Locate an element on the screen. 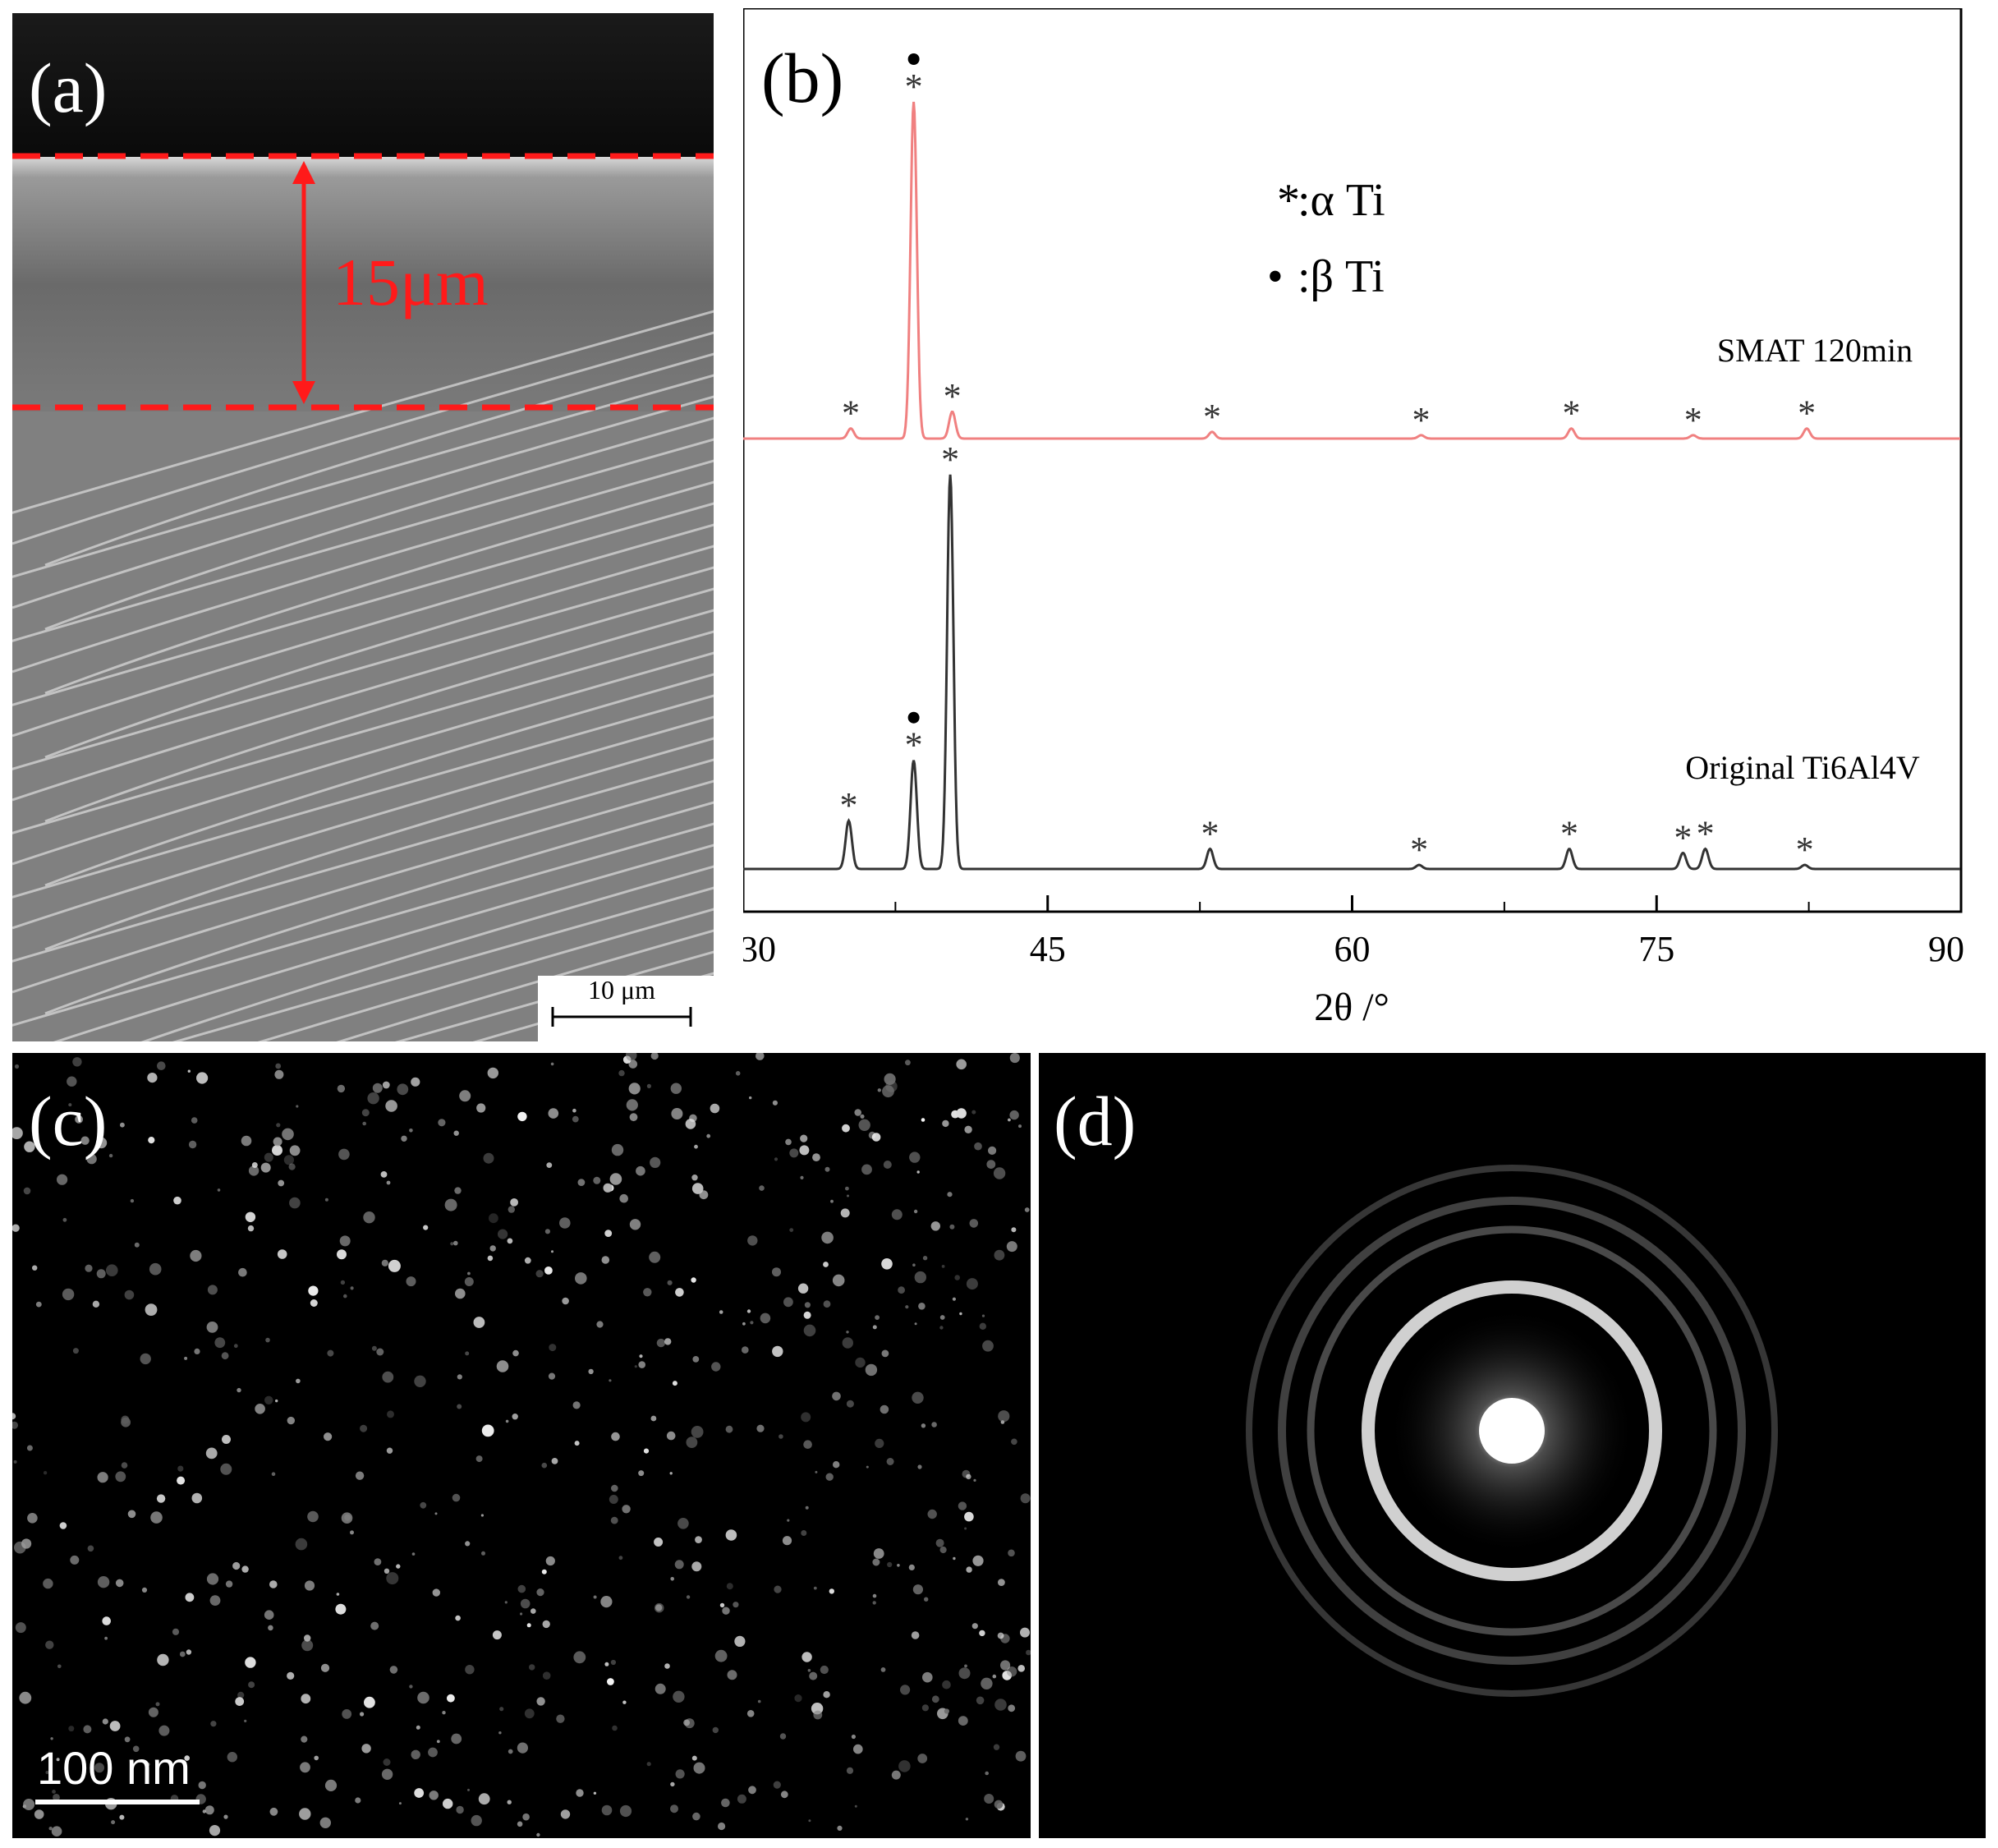  legend-beta-symbol: • is located at coordinates (1275, 276).